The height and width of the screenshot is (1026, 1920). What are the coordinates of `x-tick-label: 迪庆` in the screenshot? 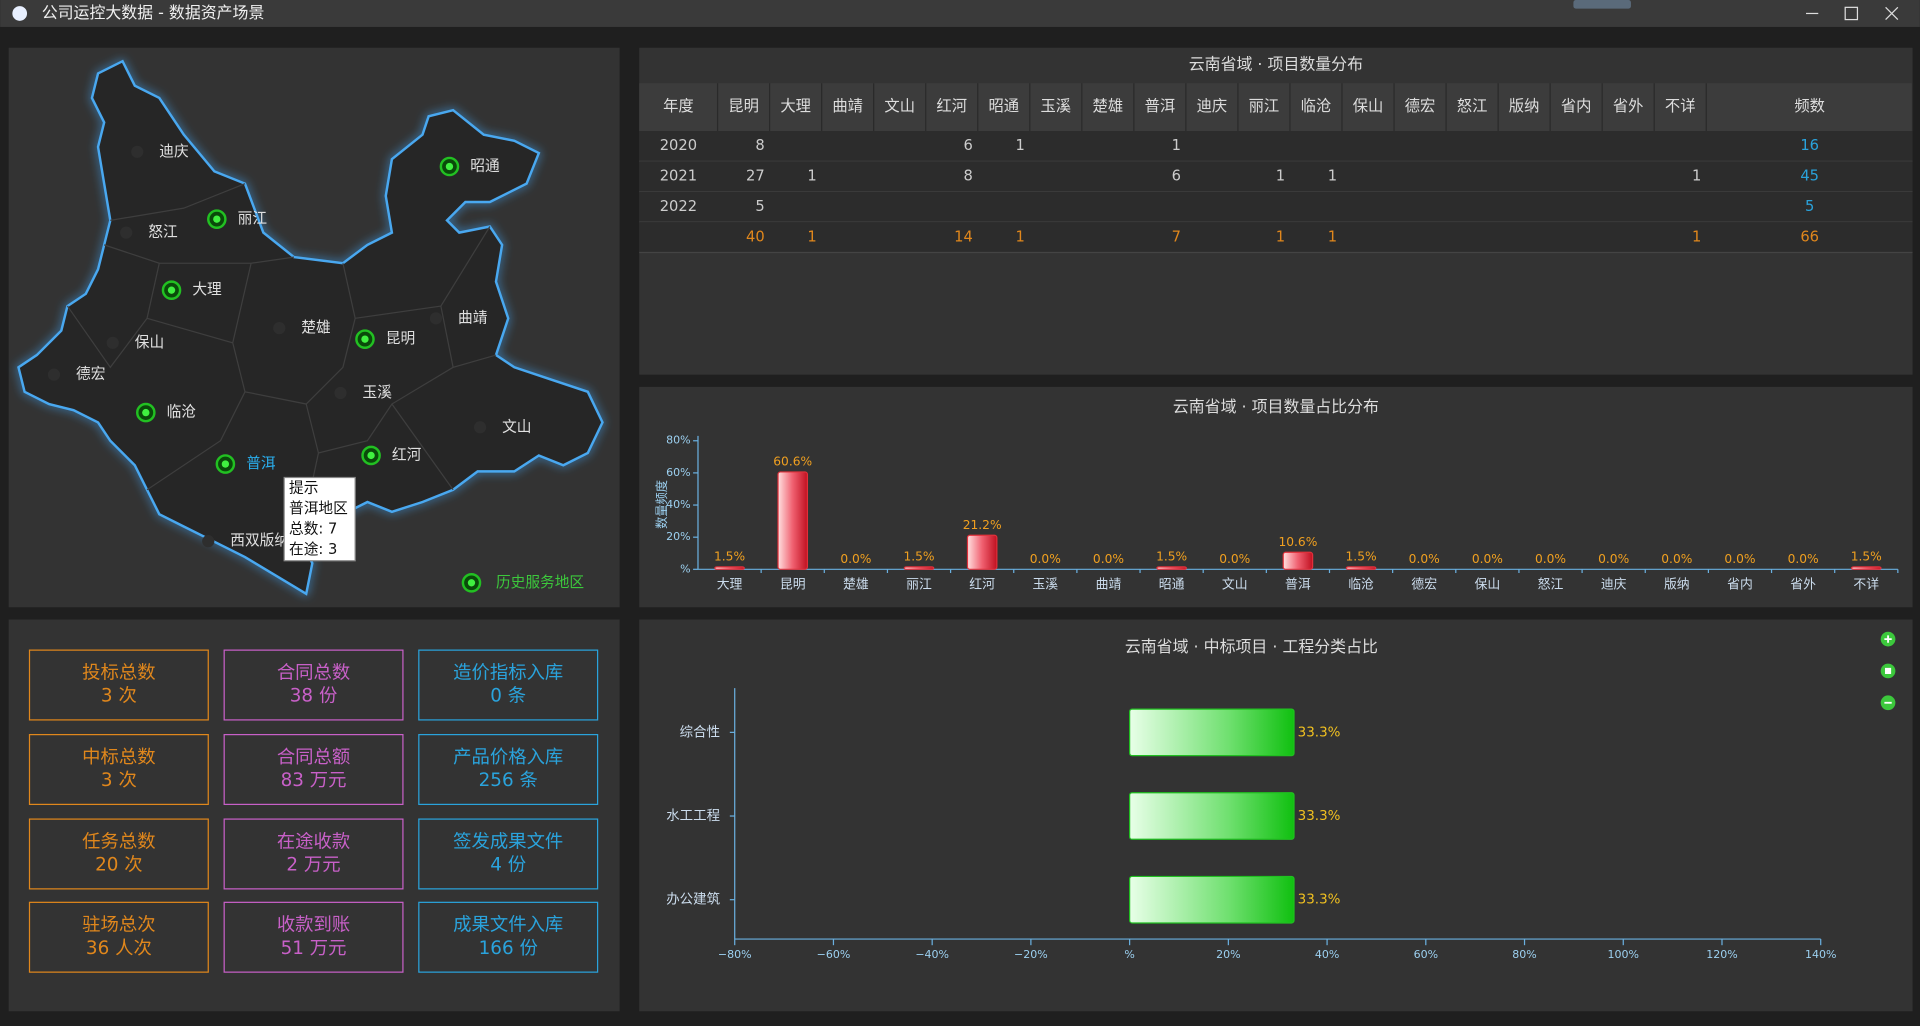 It's located at (1614, 585).